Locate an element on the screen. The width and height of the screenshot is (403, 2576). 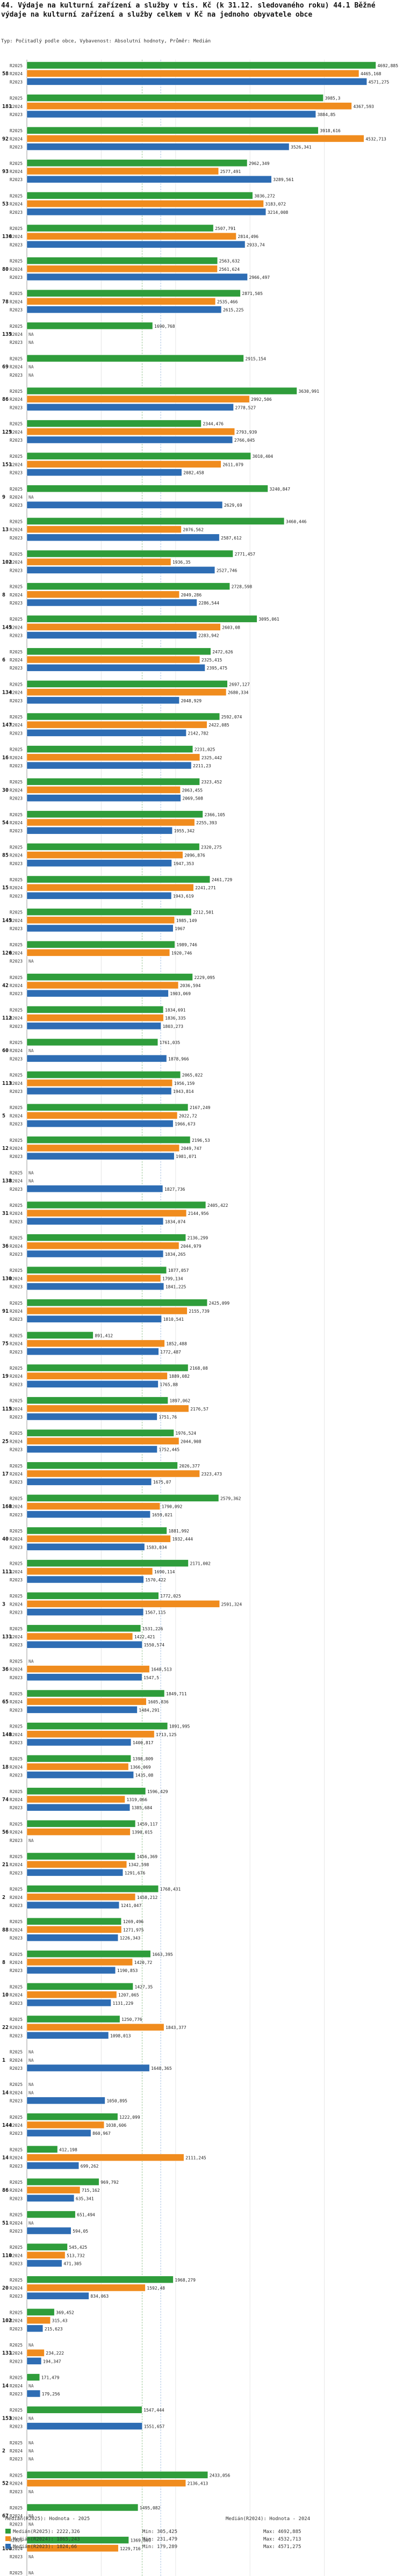
bar-value-label: 2405,422 is located at coordinates (217, 1205).